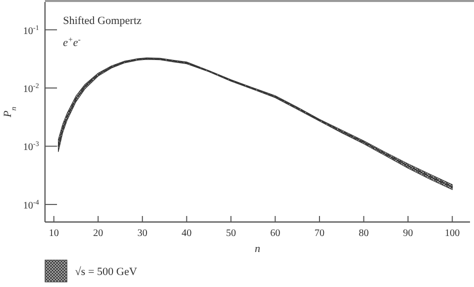  What do you see at coordinates (31, 147) in the screenshot?
I see `y-tick-label: 10$^{-3}$` at bounding box center [31, 147].